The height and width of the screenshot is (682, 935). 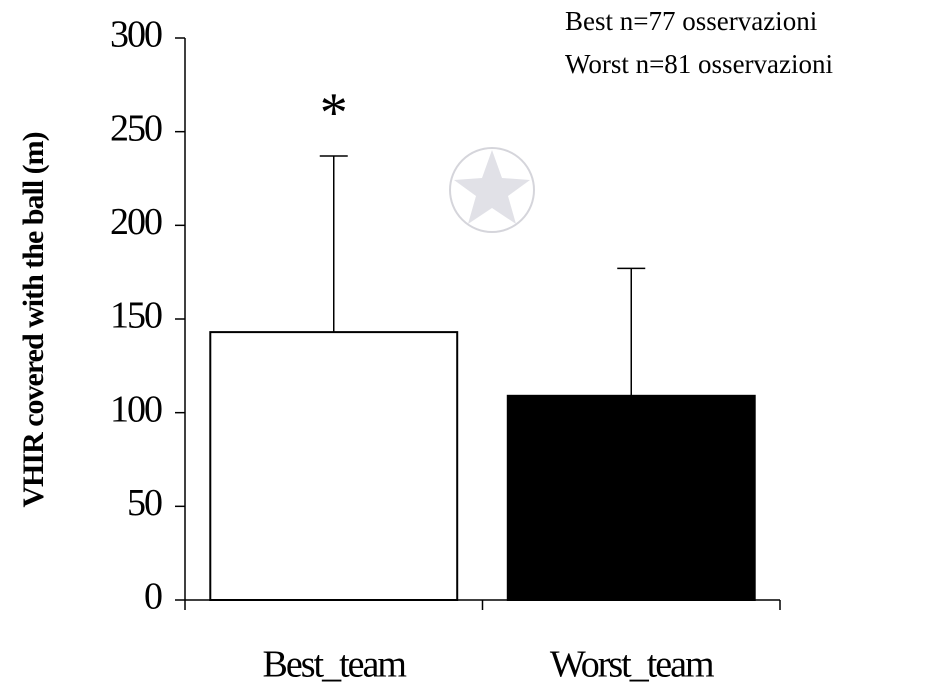 What do you see at coordinates (335, 663) in the screenshot?
I see `x-tick-label: Best_team` at bounding box center [335, 663].